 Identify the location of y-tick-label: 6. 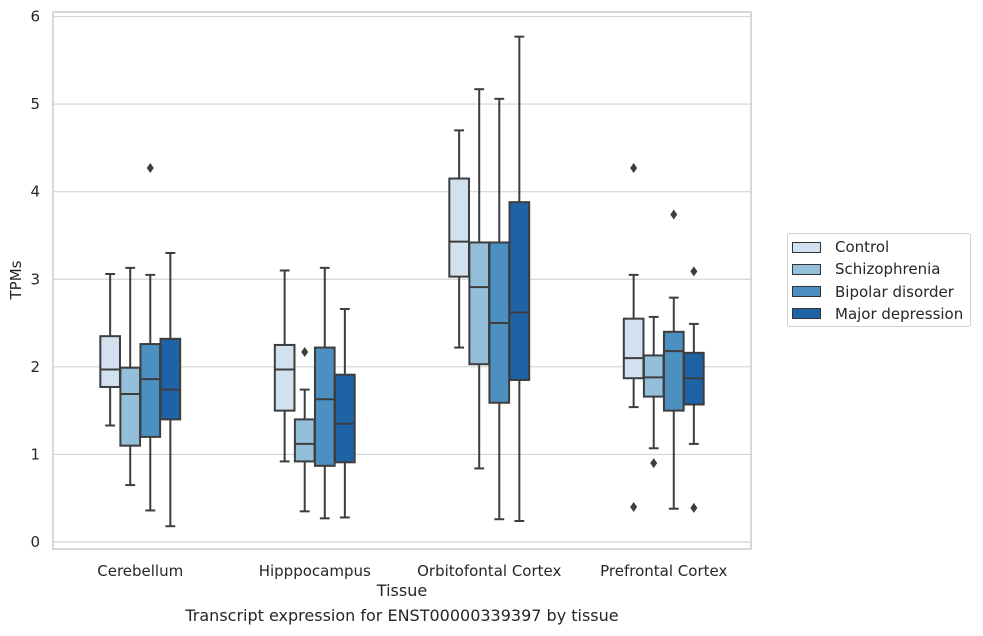
(35, 17).